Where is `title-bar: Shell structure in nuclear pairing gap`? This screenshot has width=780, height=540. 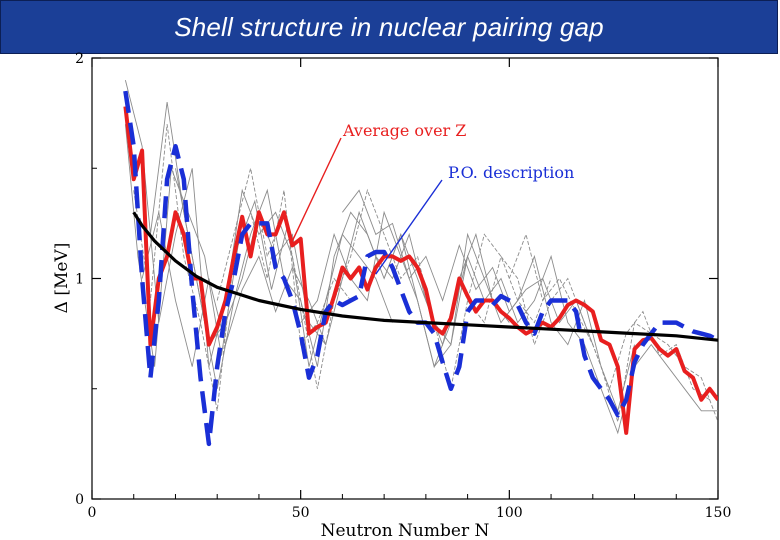 title-bar: Shell structure in nuclear pairing gap is located at coordinates (389, 27).